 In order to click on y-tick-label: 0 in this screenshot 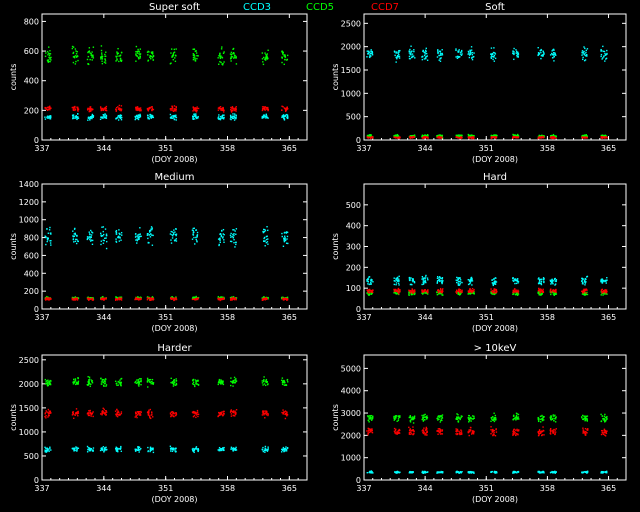, I will do `click(36, 309)`.